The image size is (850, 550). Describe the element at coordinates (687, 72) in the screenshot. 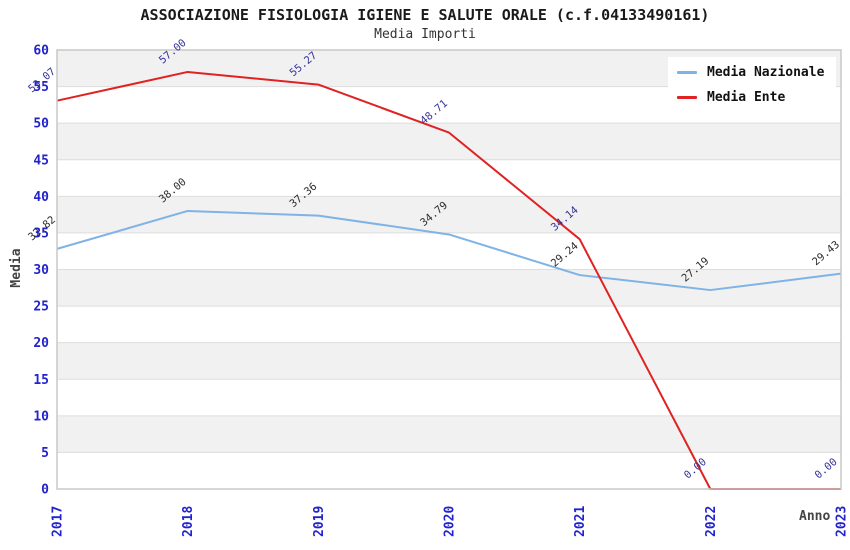

I see `legend-swatch-media-nazionale` at that location.